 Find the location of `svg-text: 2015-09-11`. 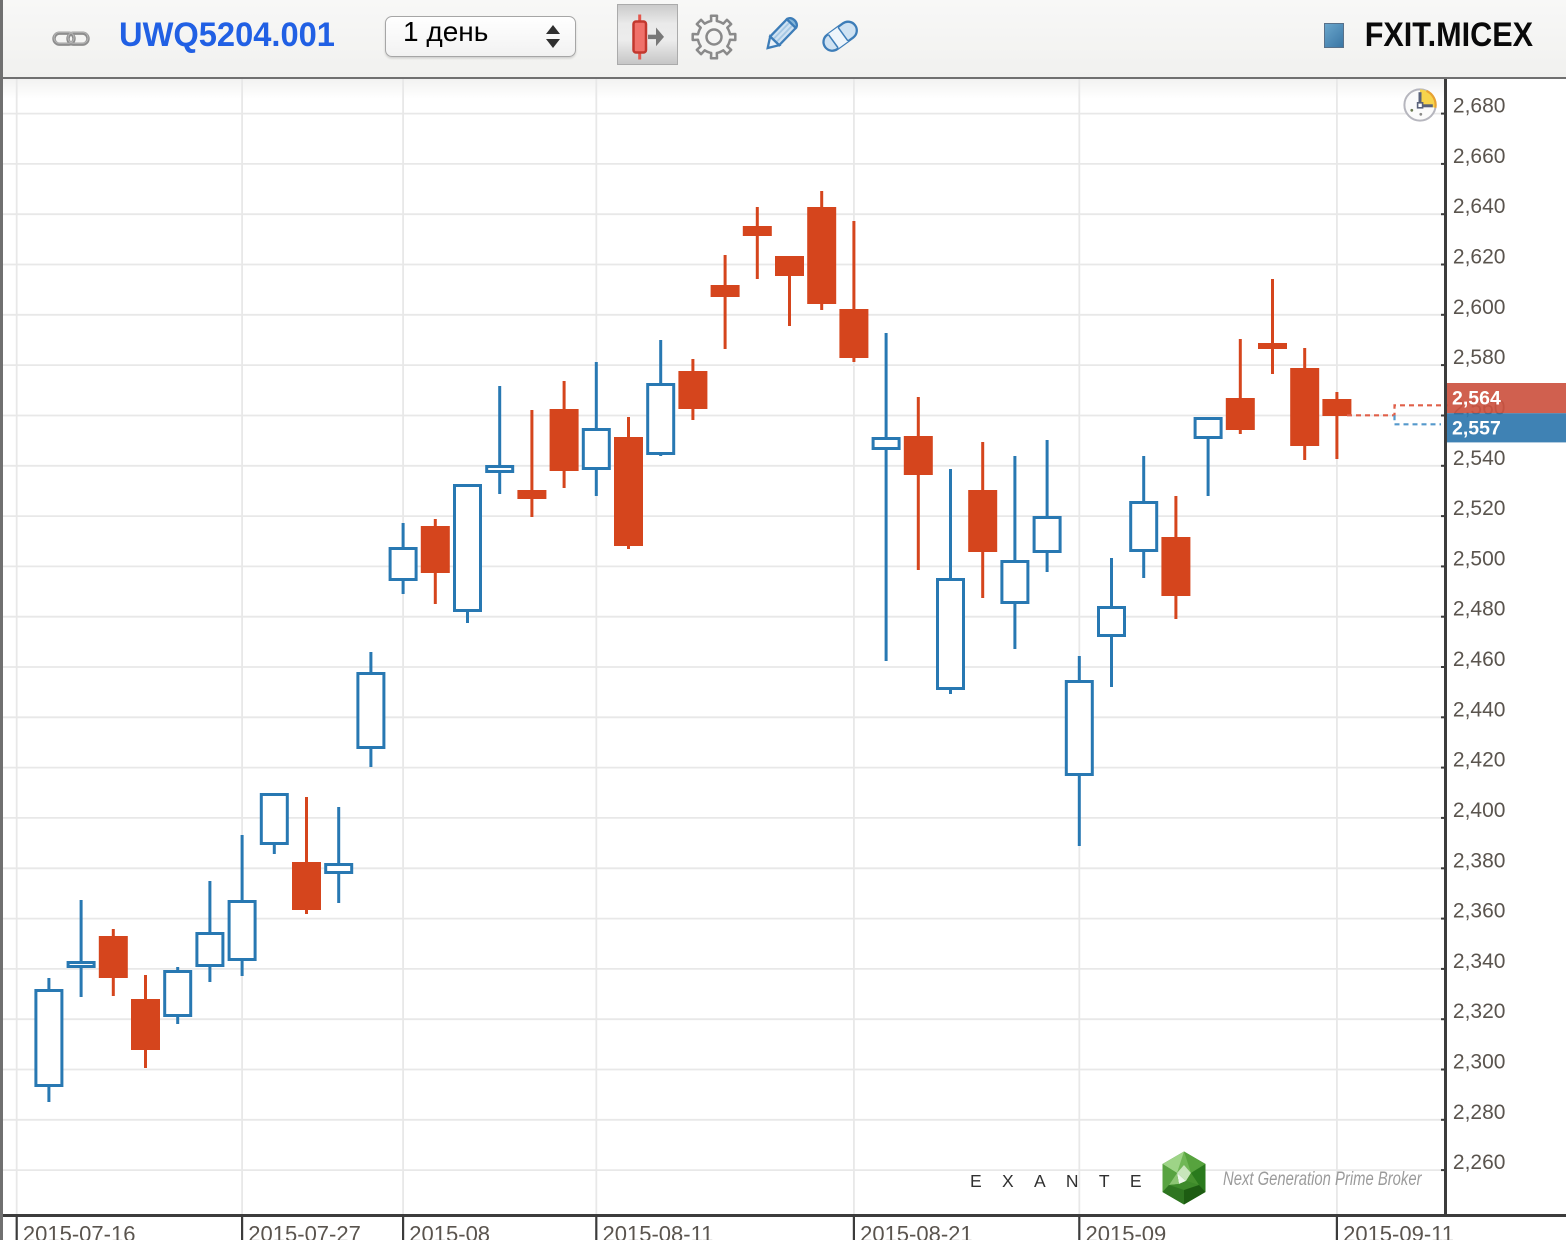

svg-text: 2015-09-11 is located at coordinates (1398, 1231).